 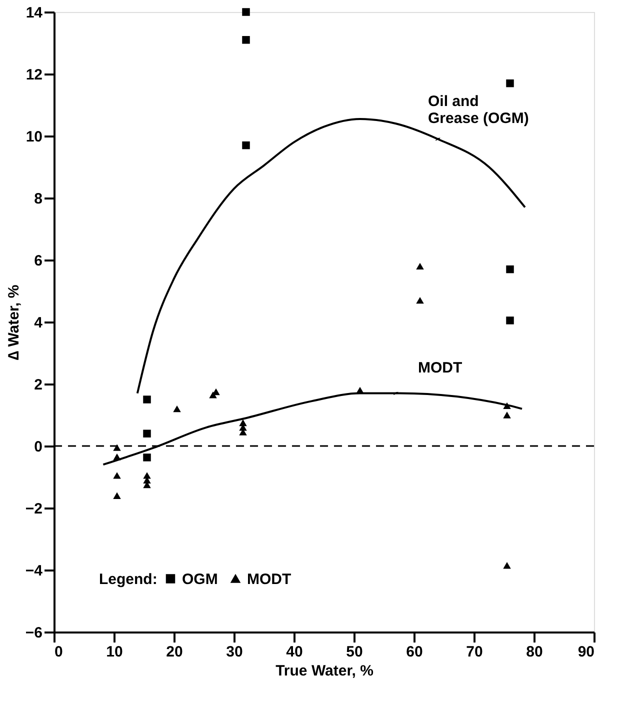 What do you see at coordinates (114, 652) in the screenshot?
I see `x-tick-label: 10` at bounding box center [114, 652].